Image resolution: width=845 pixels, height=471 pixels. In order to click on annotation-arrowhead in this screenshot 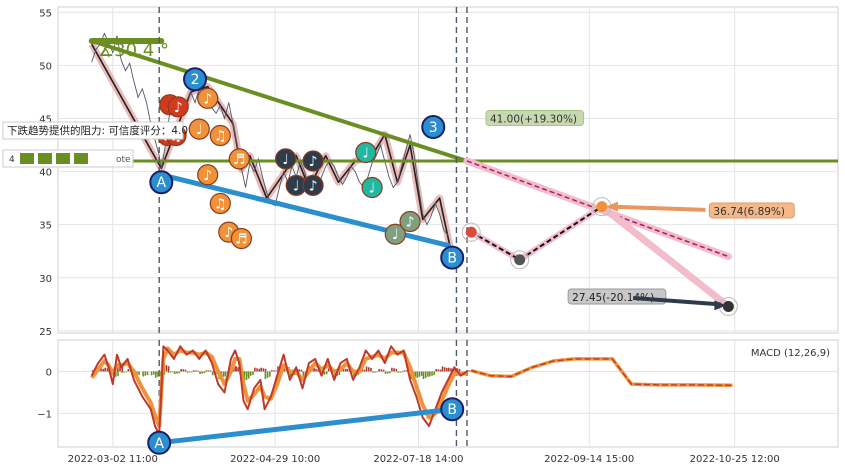, I will do `click(611, 206)`.